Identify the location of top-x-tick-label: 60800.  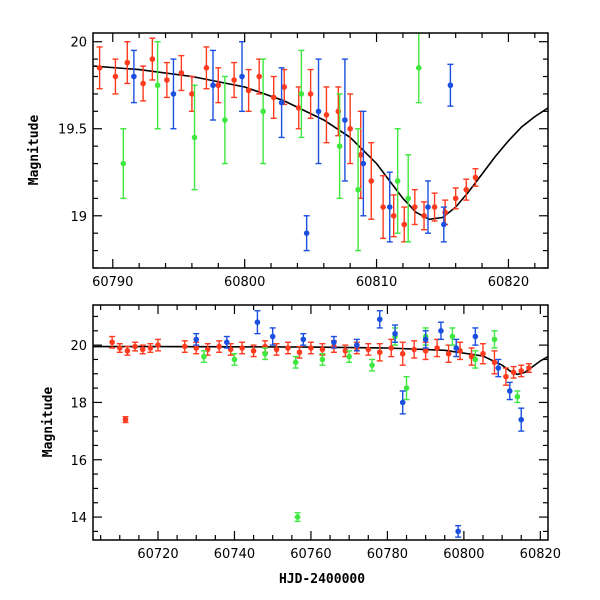
(244, 282).